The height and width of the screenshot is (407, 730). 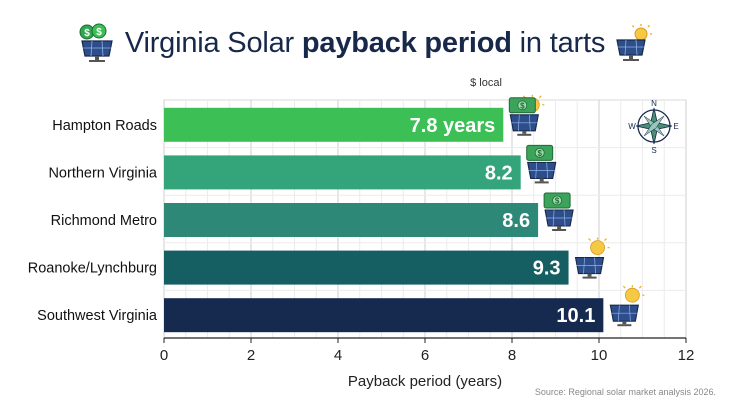 What do you see at coordinates (675, 126) in the screenshot?
I see `compass-e: E` at bounding box center [675, 126].